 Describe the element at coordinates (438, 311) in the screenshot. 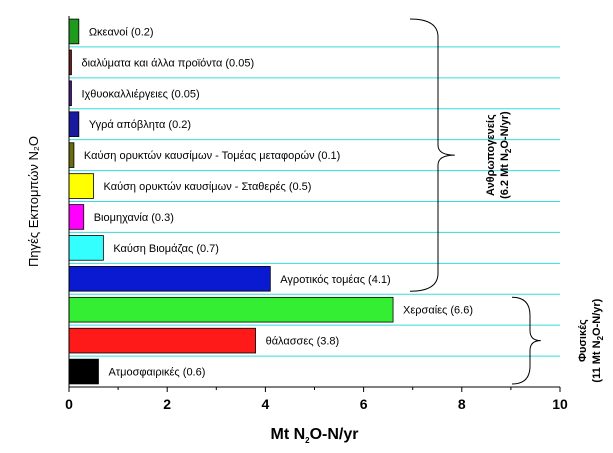

I see `bar-label: Χερσαίες (6.6)` at that location.